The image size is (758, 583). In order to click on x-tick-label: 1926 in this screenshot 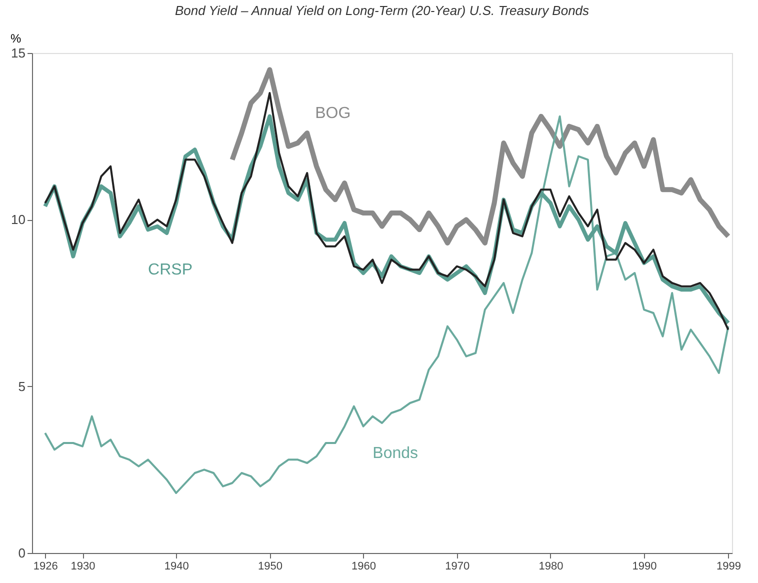, I will do `click(45, 566)`.